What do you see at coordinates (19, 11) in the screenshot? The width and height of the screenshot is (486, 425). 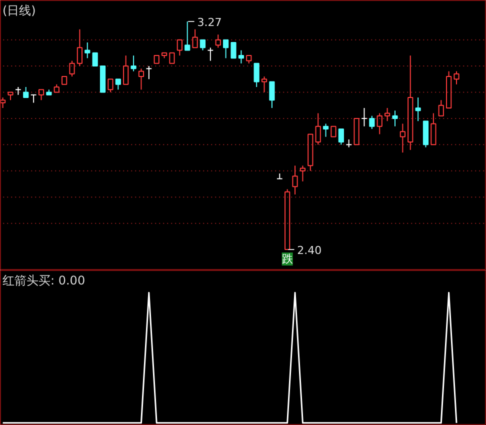 I see `chart-title: (日线)` at bounding box center [19, 11].